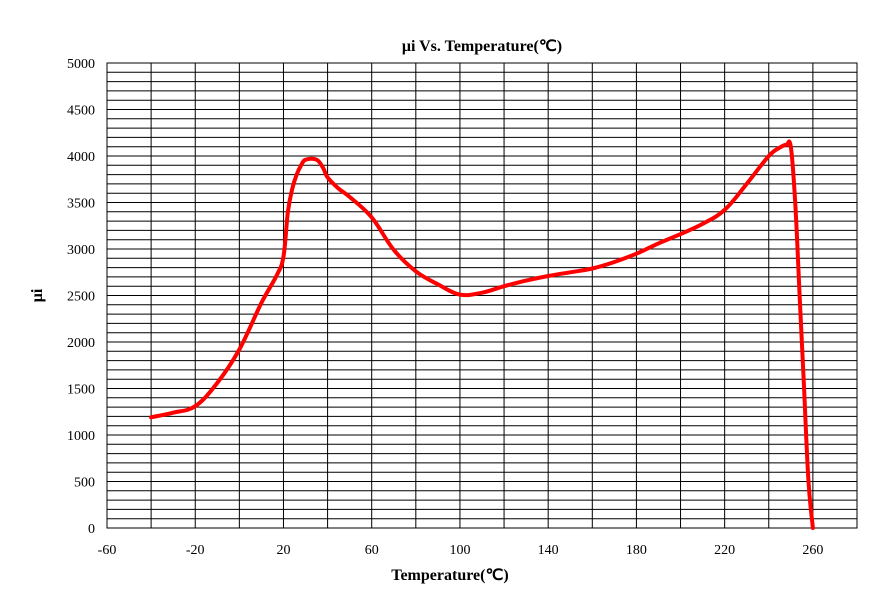 The image size is (884, 596). Describe the element at coordinates (372, 550) in the screenshot. I see `x-tick-label: 60` at that location.